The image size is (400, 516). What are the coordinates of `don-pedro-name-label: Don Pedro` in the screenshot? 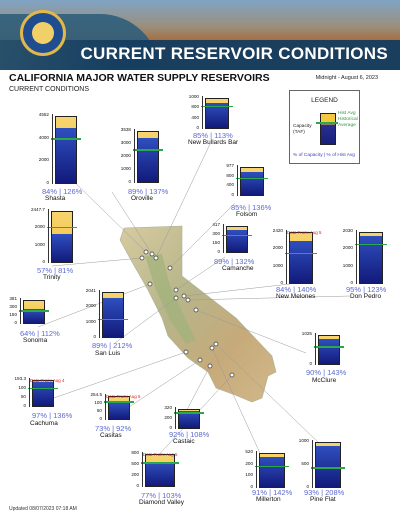 It's located at (366, 296).